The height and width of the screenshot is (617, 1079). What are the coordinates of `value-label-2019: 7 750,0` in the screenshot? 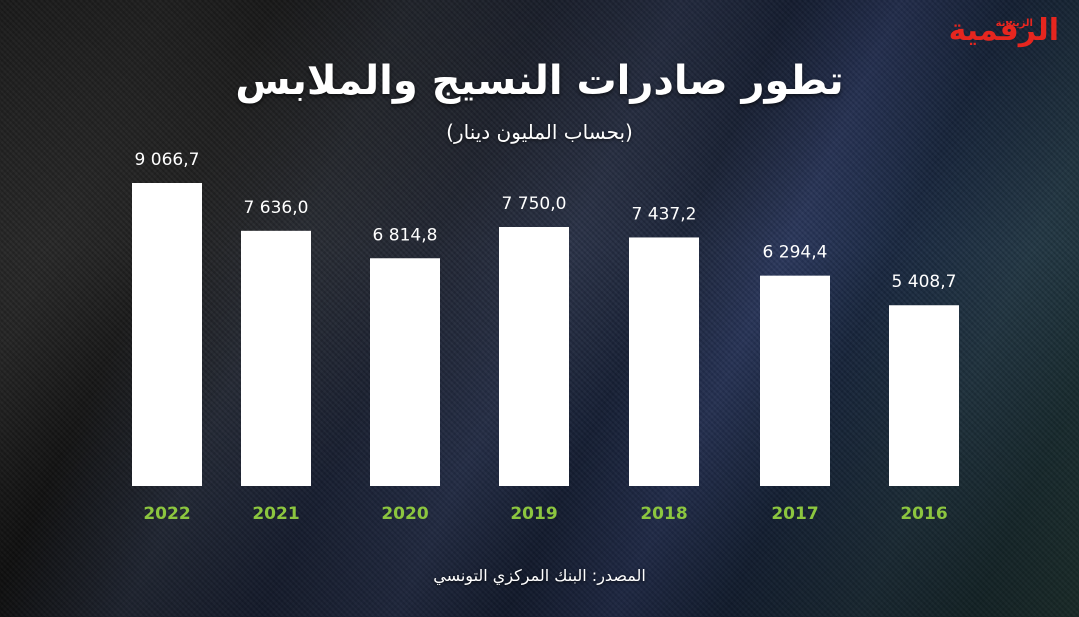 It's located at (534, 204).